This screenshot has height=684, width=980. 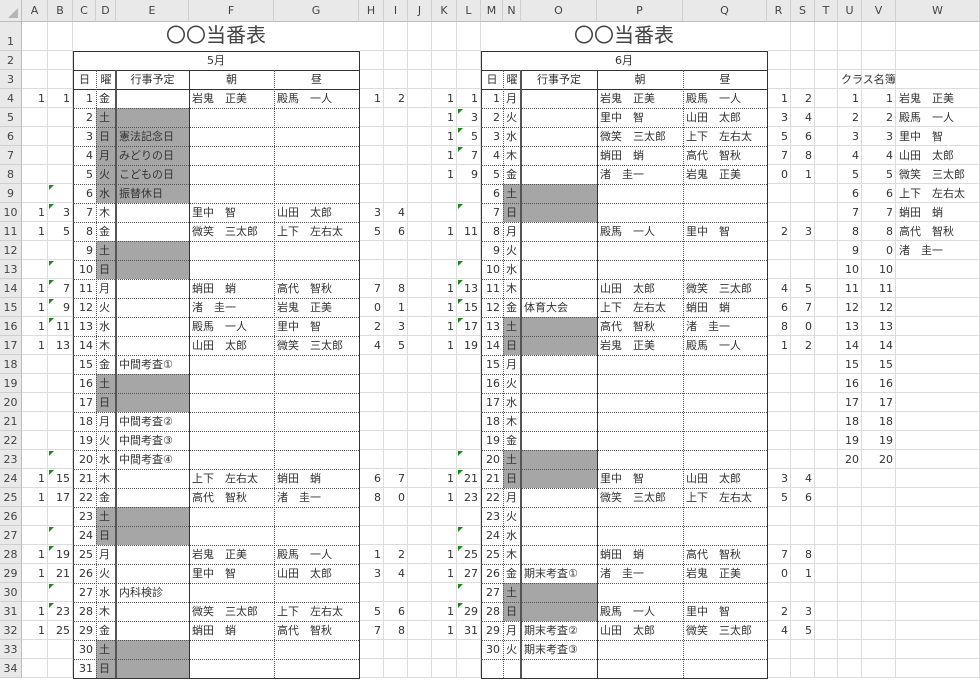 I want to click on column-header: J, so click(x=420, y=11).